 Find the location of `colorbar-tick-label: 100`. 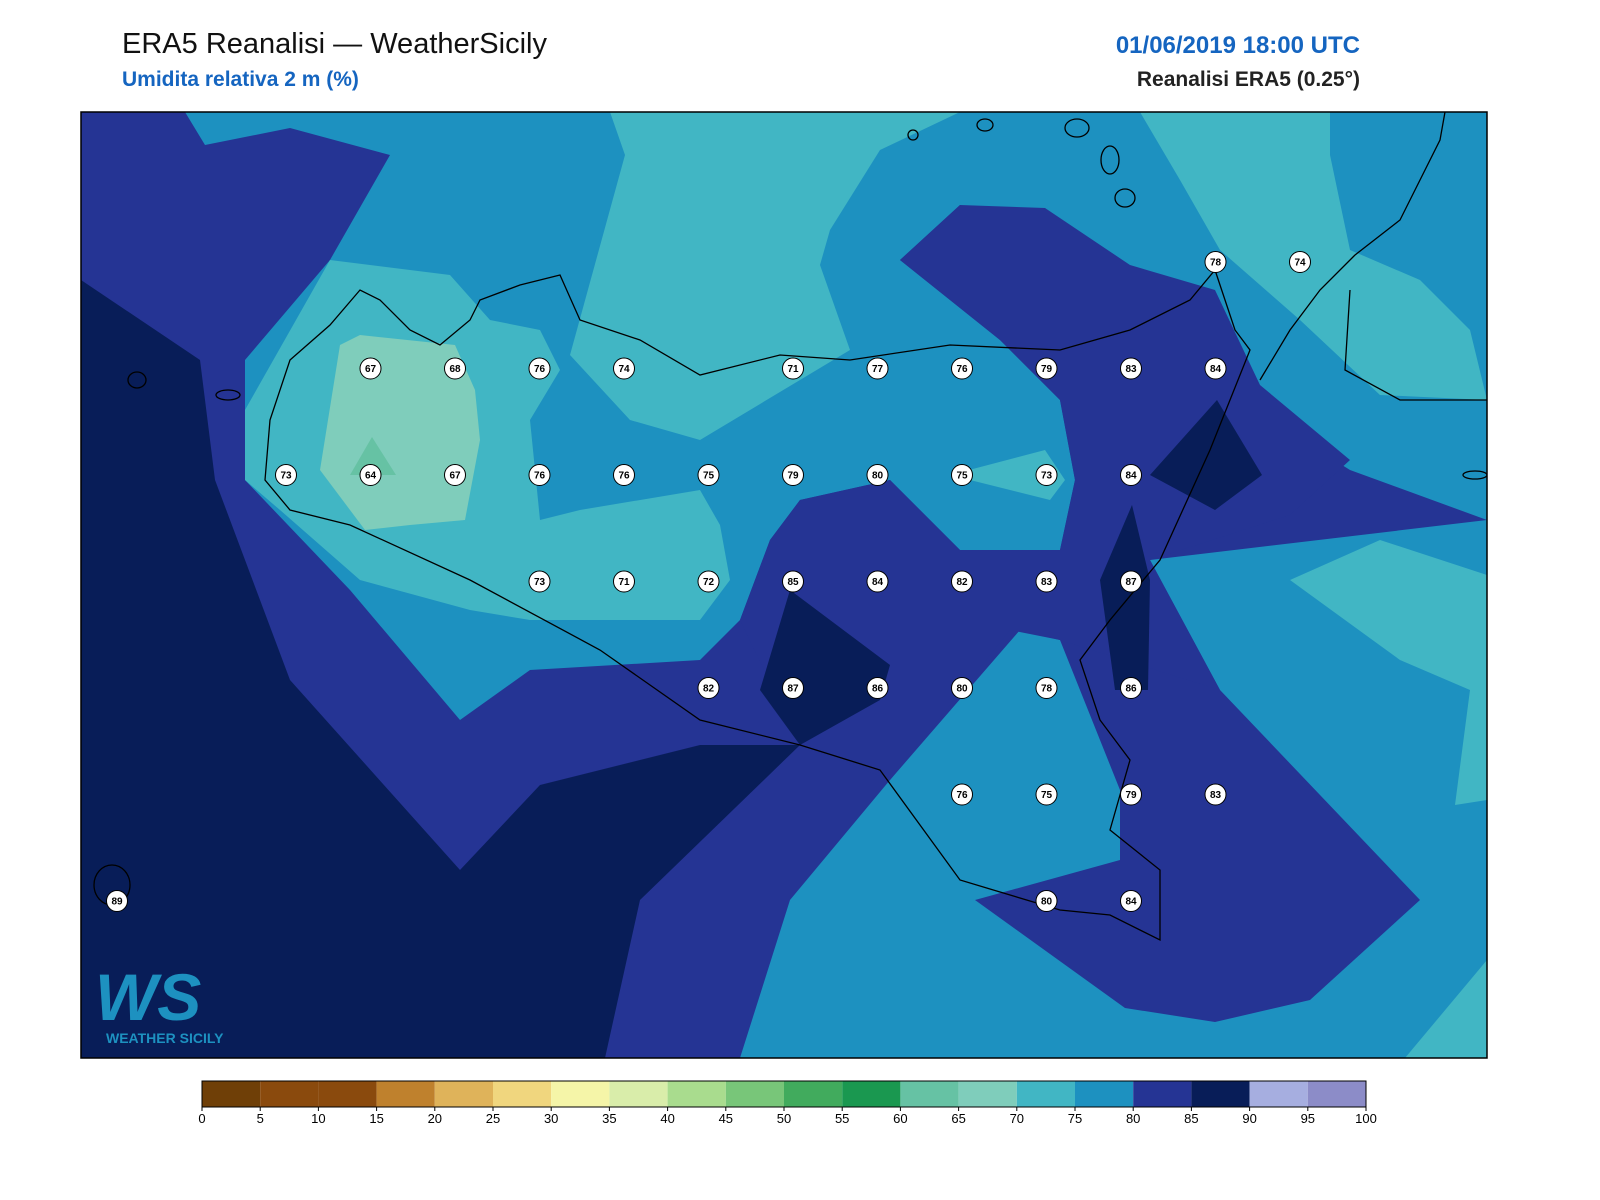

colorbar-tick-label: 100 is located at coordinates (1366, 1118).